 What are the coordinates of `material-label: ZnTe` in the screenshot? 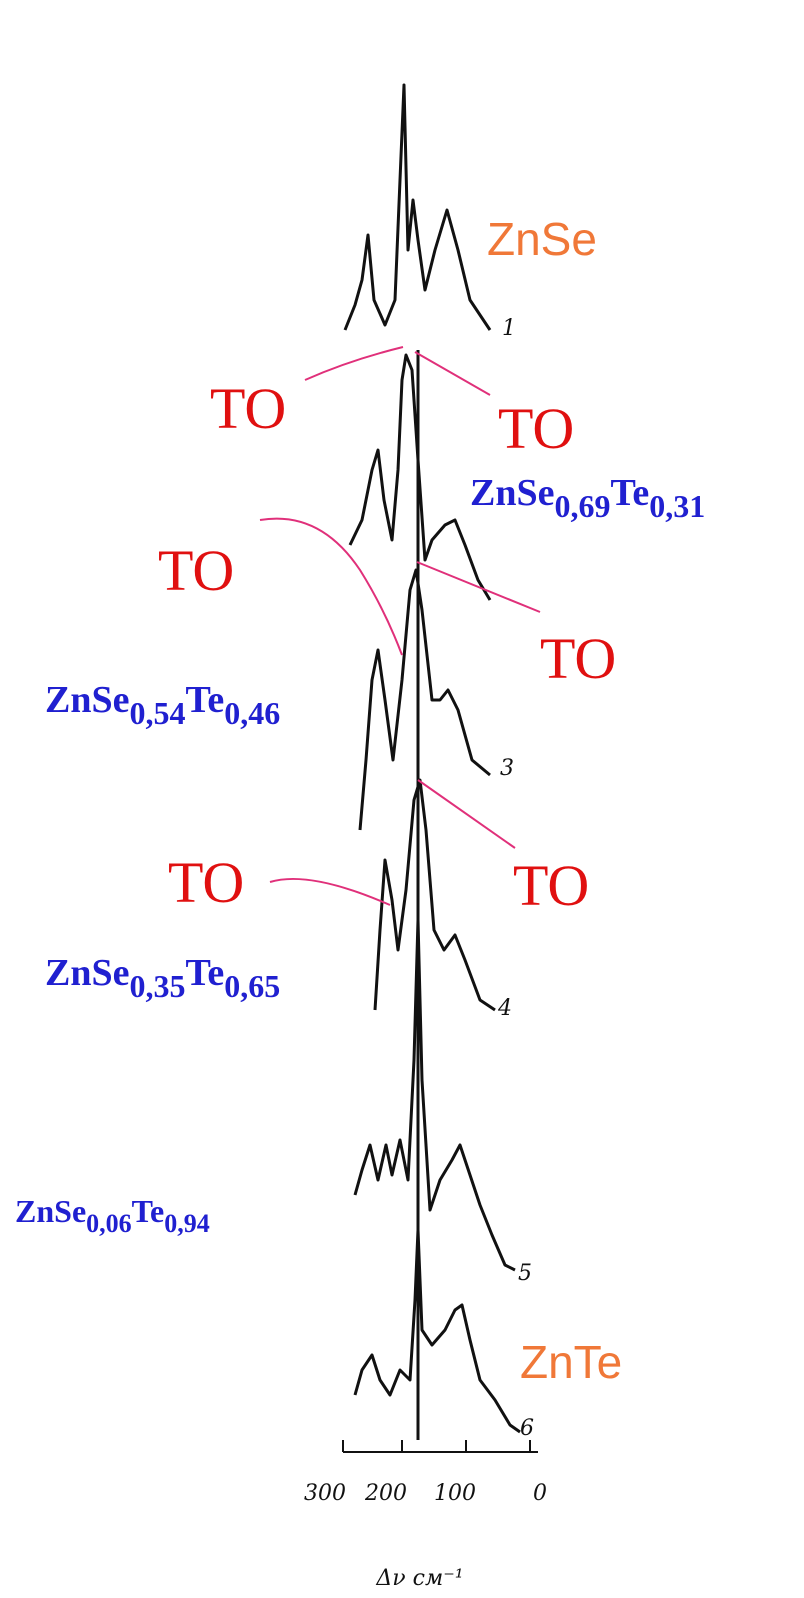 It's located at (571, 1362).